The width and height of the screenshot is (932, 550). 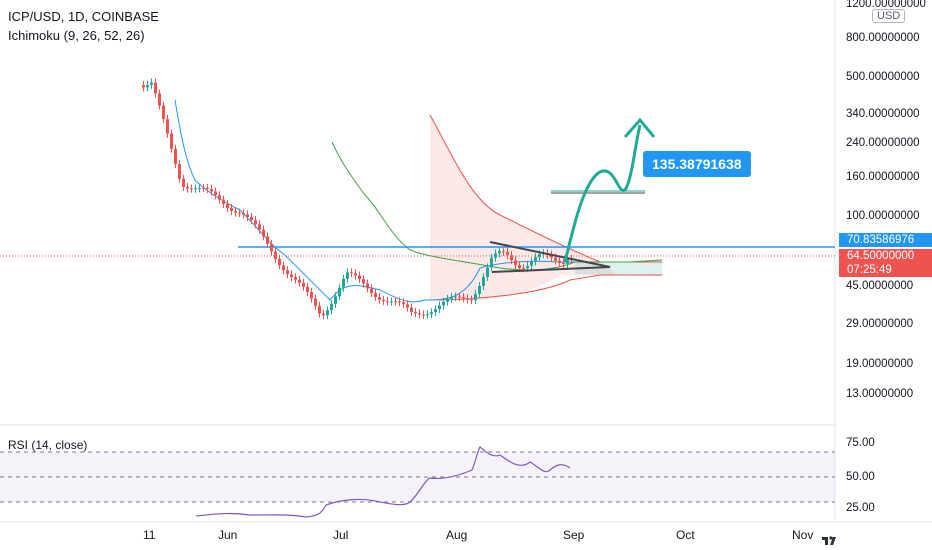 I want to click on currency-badge: USD, so click(x=889, y=16).